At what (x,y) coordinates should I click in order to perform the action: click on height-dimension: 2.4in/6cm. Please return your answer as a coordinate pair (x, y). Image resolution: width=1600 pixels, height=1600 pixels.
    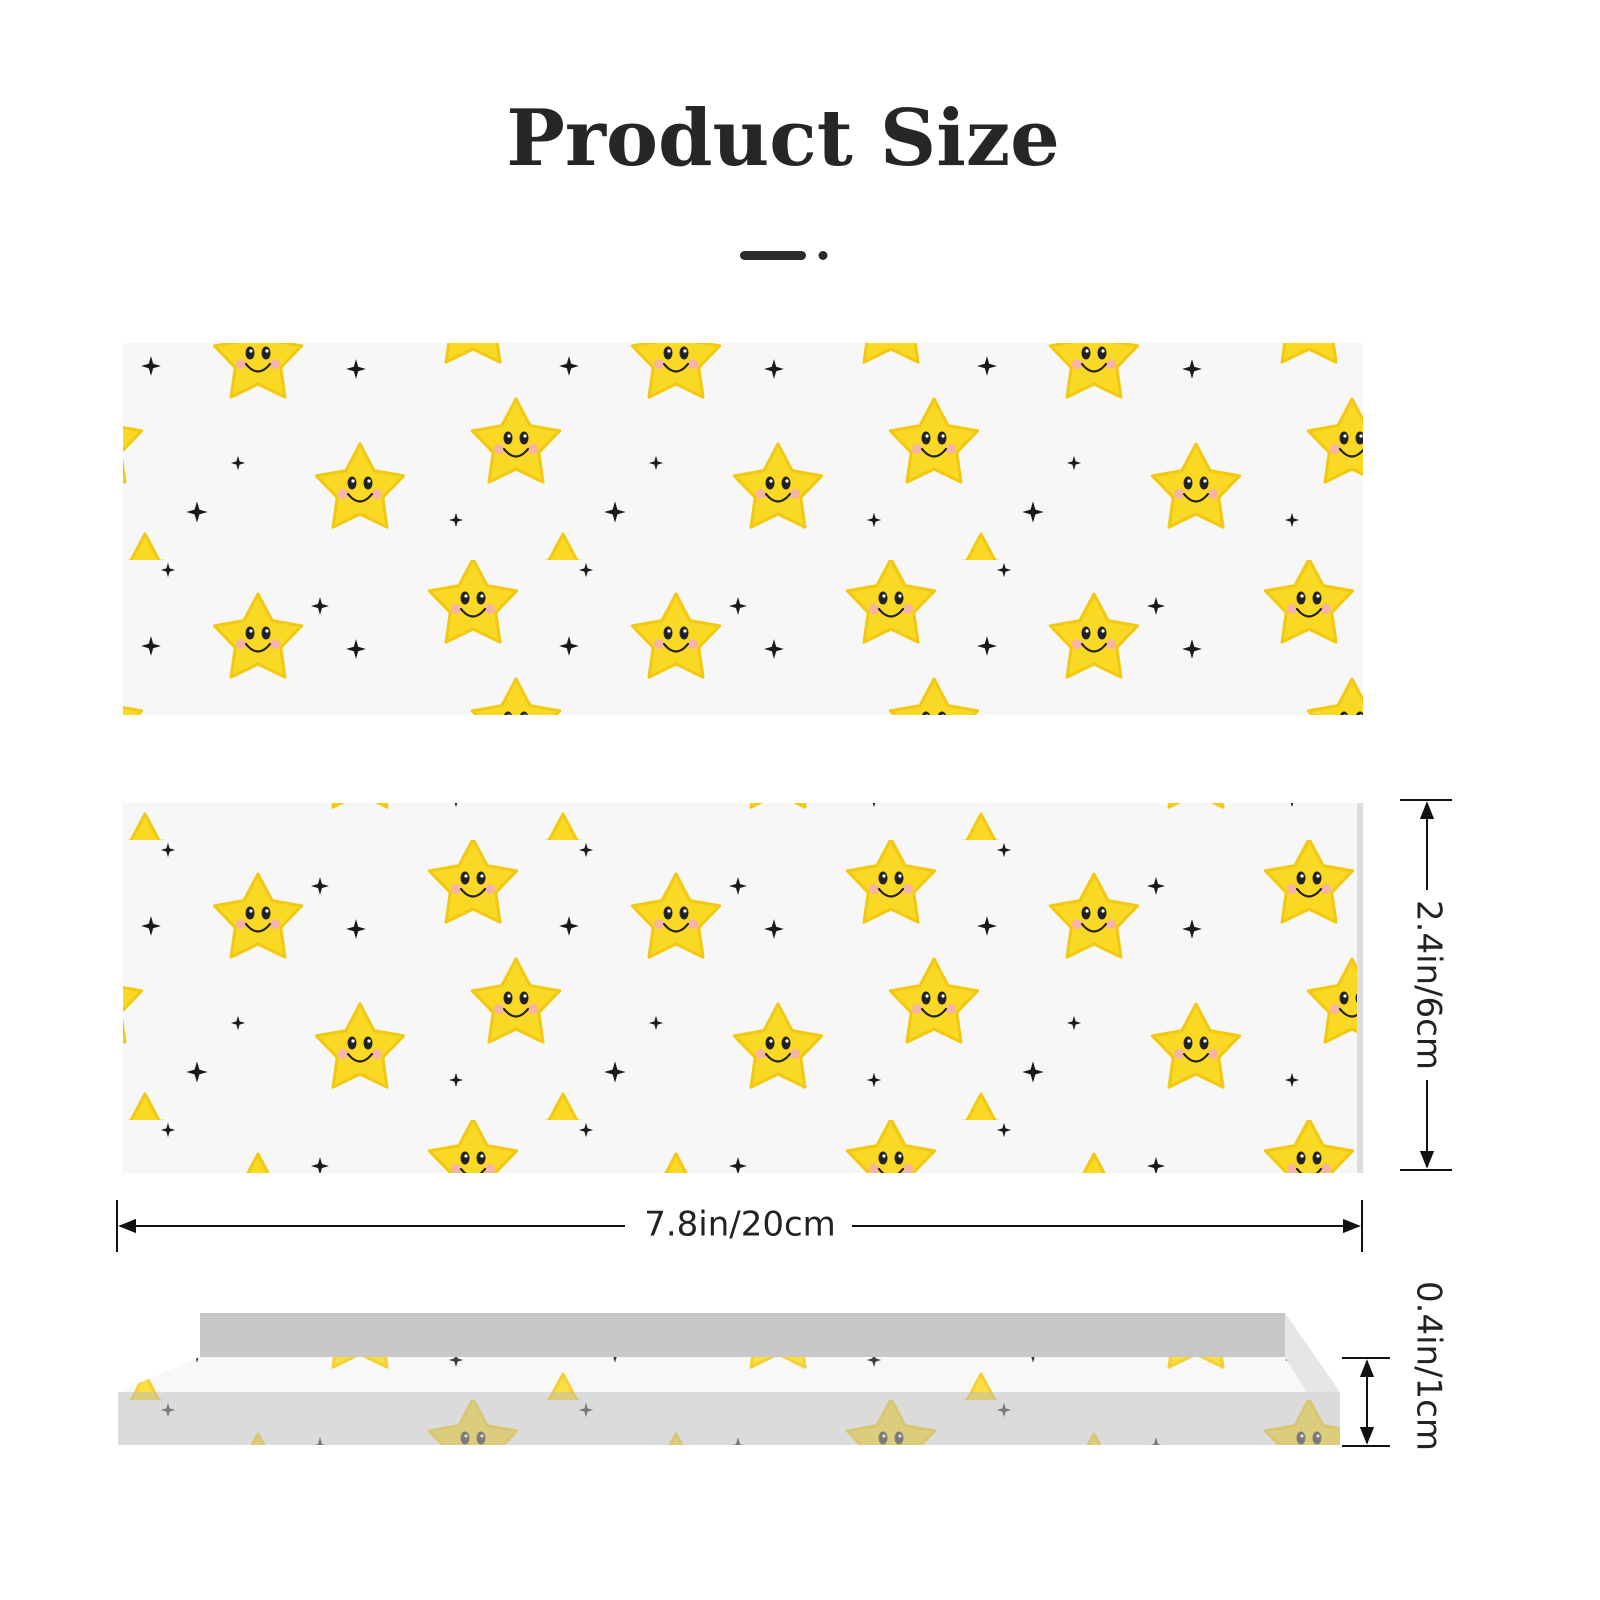
    Looking at the image, I should click on (1426, 985).